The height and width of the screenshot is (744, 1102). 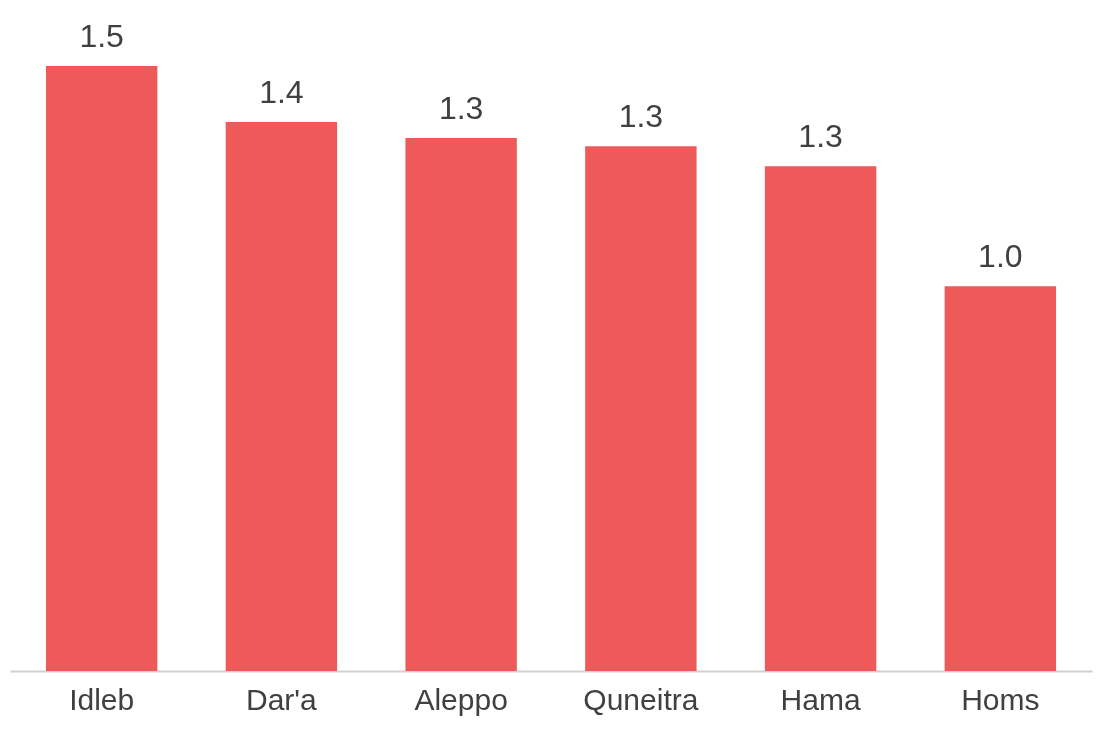 What do you see at coordinates (281, 92) in the screenshot?
I see `data-label: 1.4` at bounding box center [281, 92].